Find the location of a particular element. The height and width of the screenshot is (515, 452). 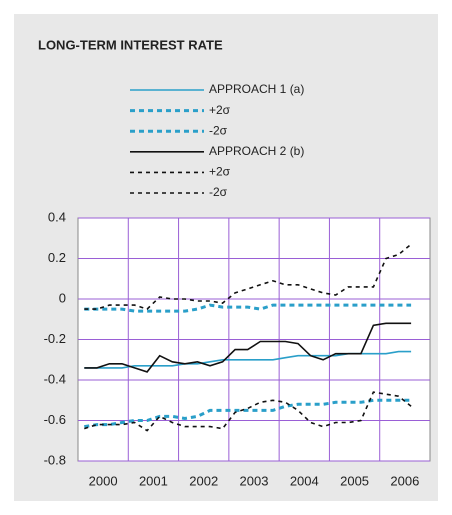

legend-label: APPROACH 1 (a) is located at coordinates (256, 89).